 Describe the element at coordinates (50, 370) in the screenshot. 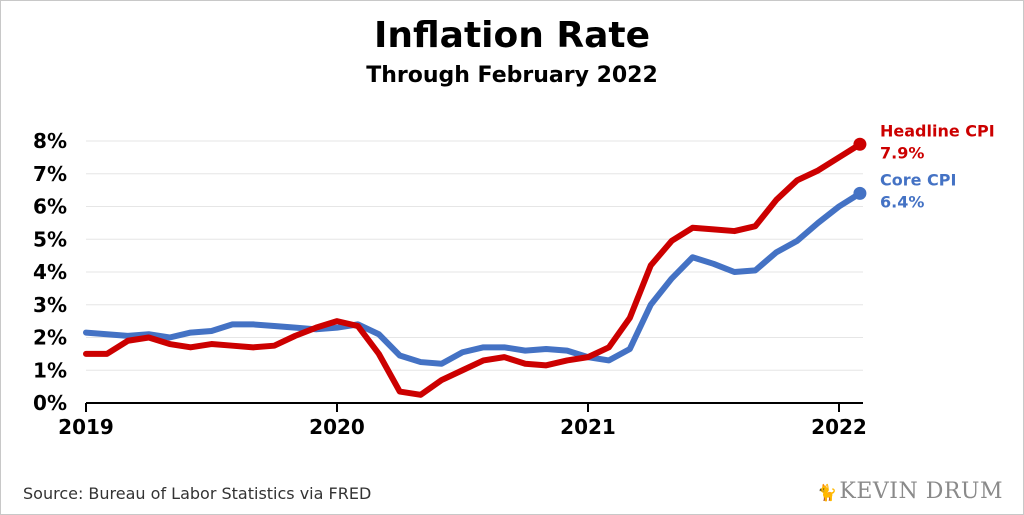

I see `y-tick-label: 1%` at that location.